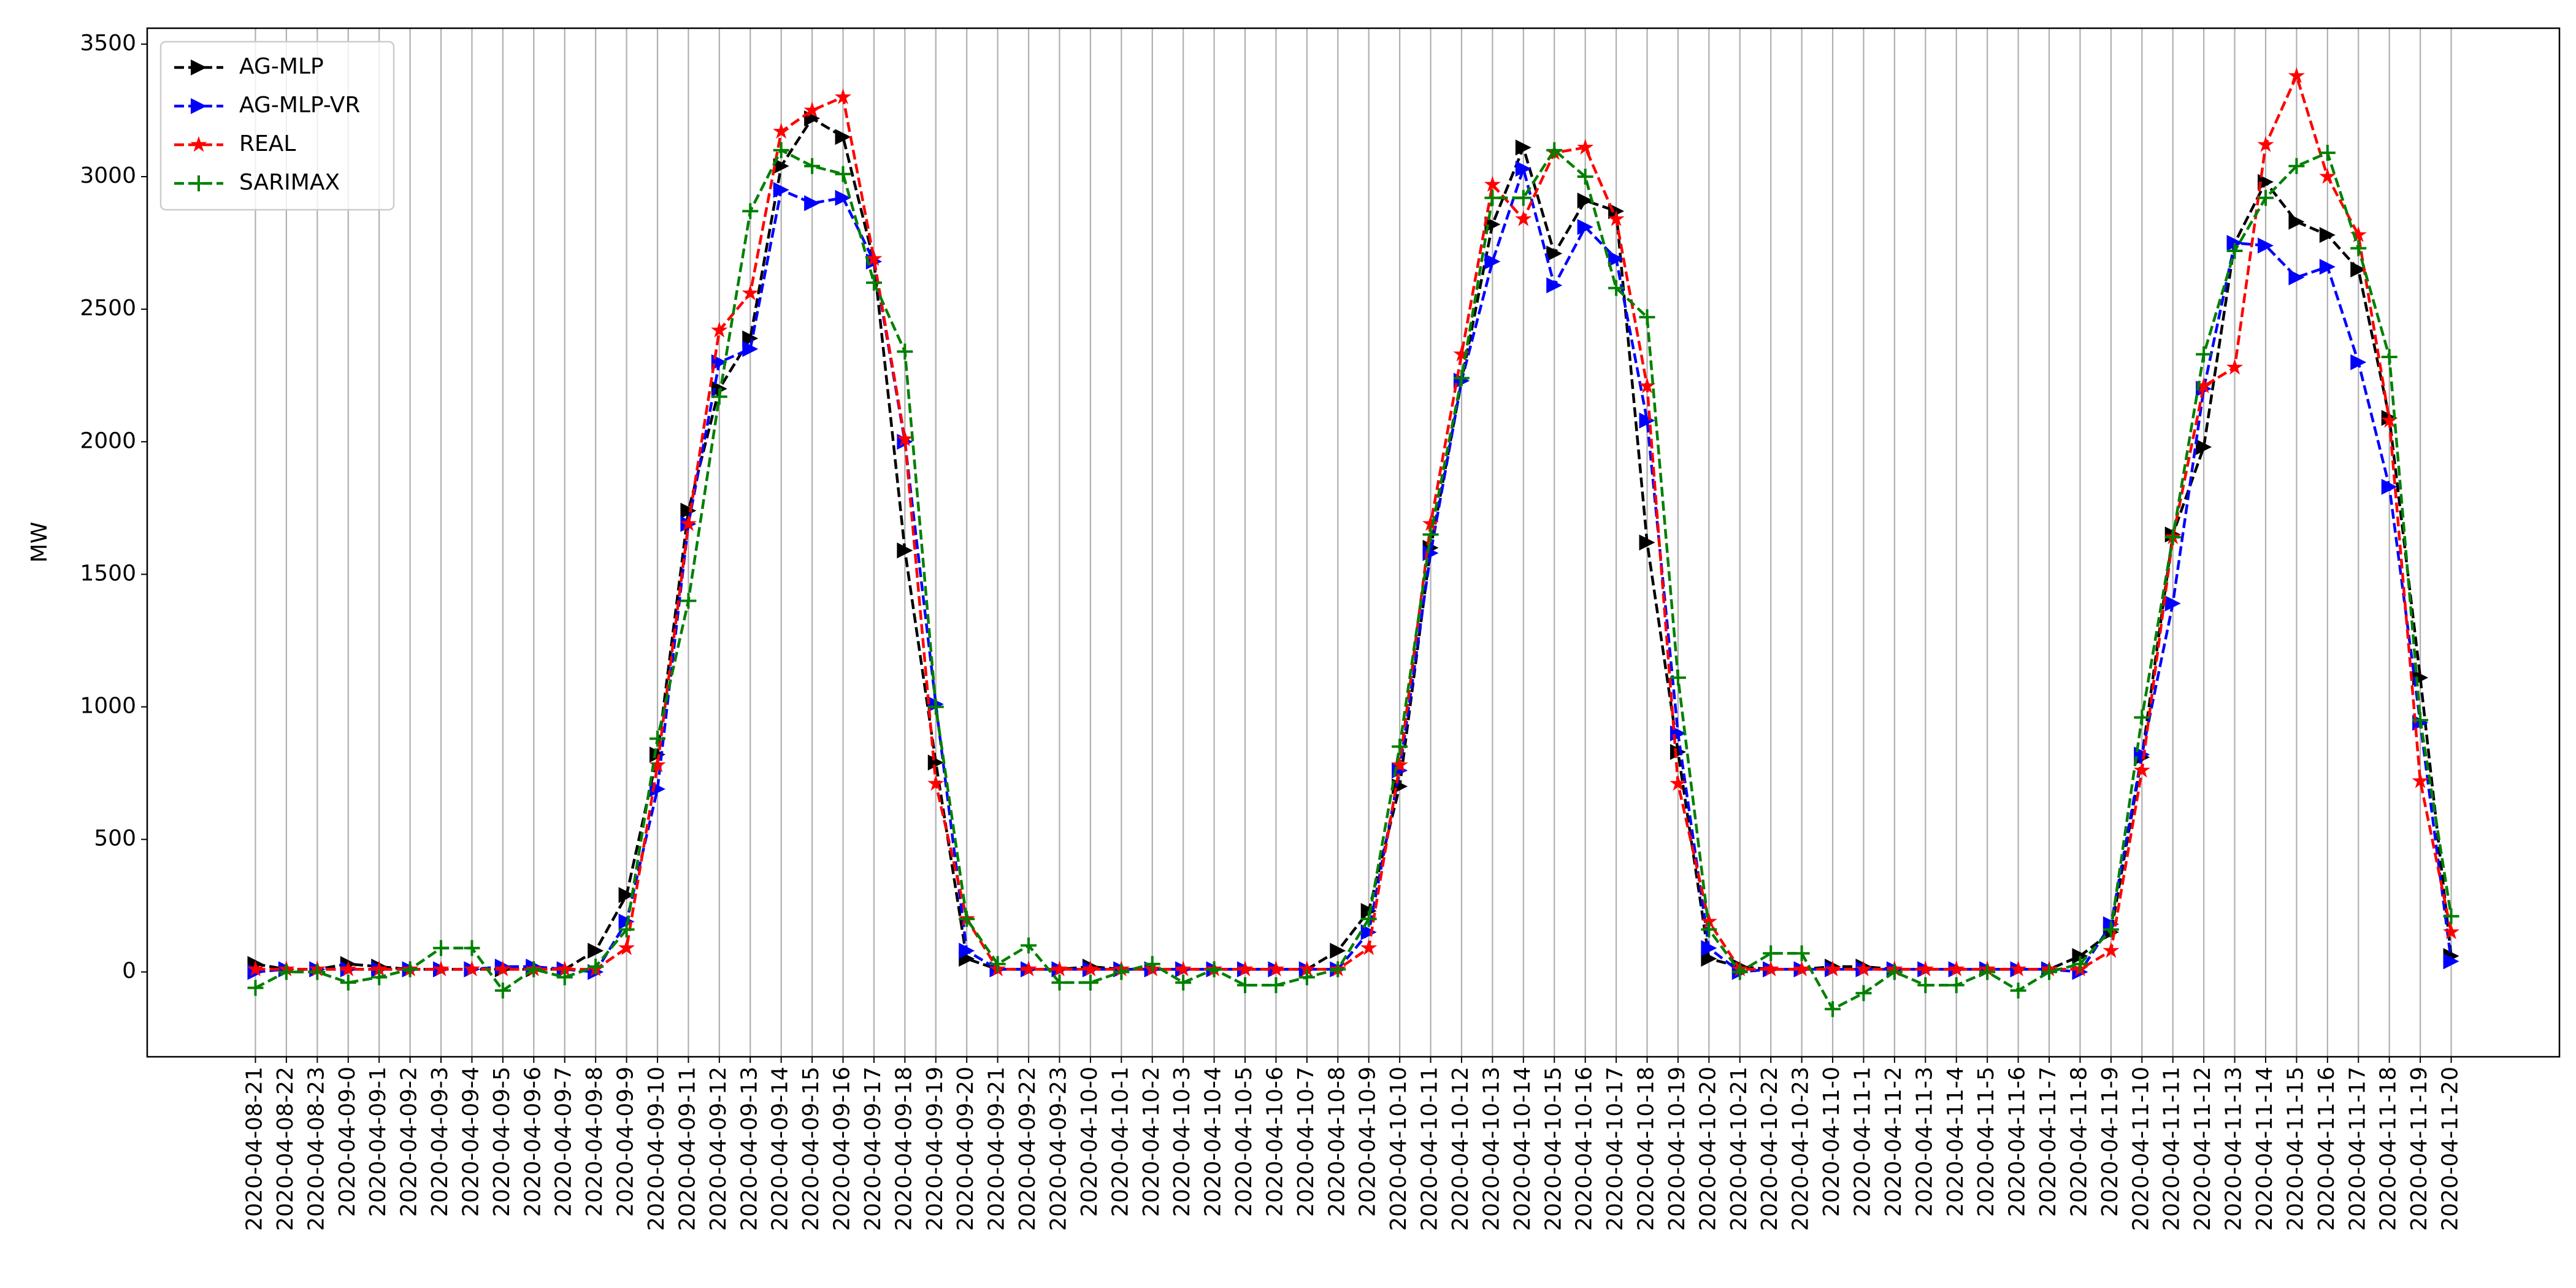 This screenshot has height=1288, width=2576. What do you see at coordinates (277, 125) in the screenshot?
I see `legend-box` at bounding box center [277, 125].